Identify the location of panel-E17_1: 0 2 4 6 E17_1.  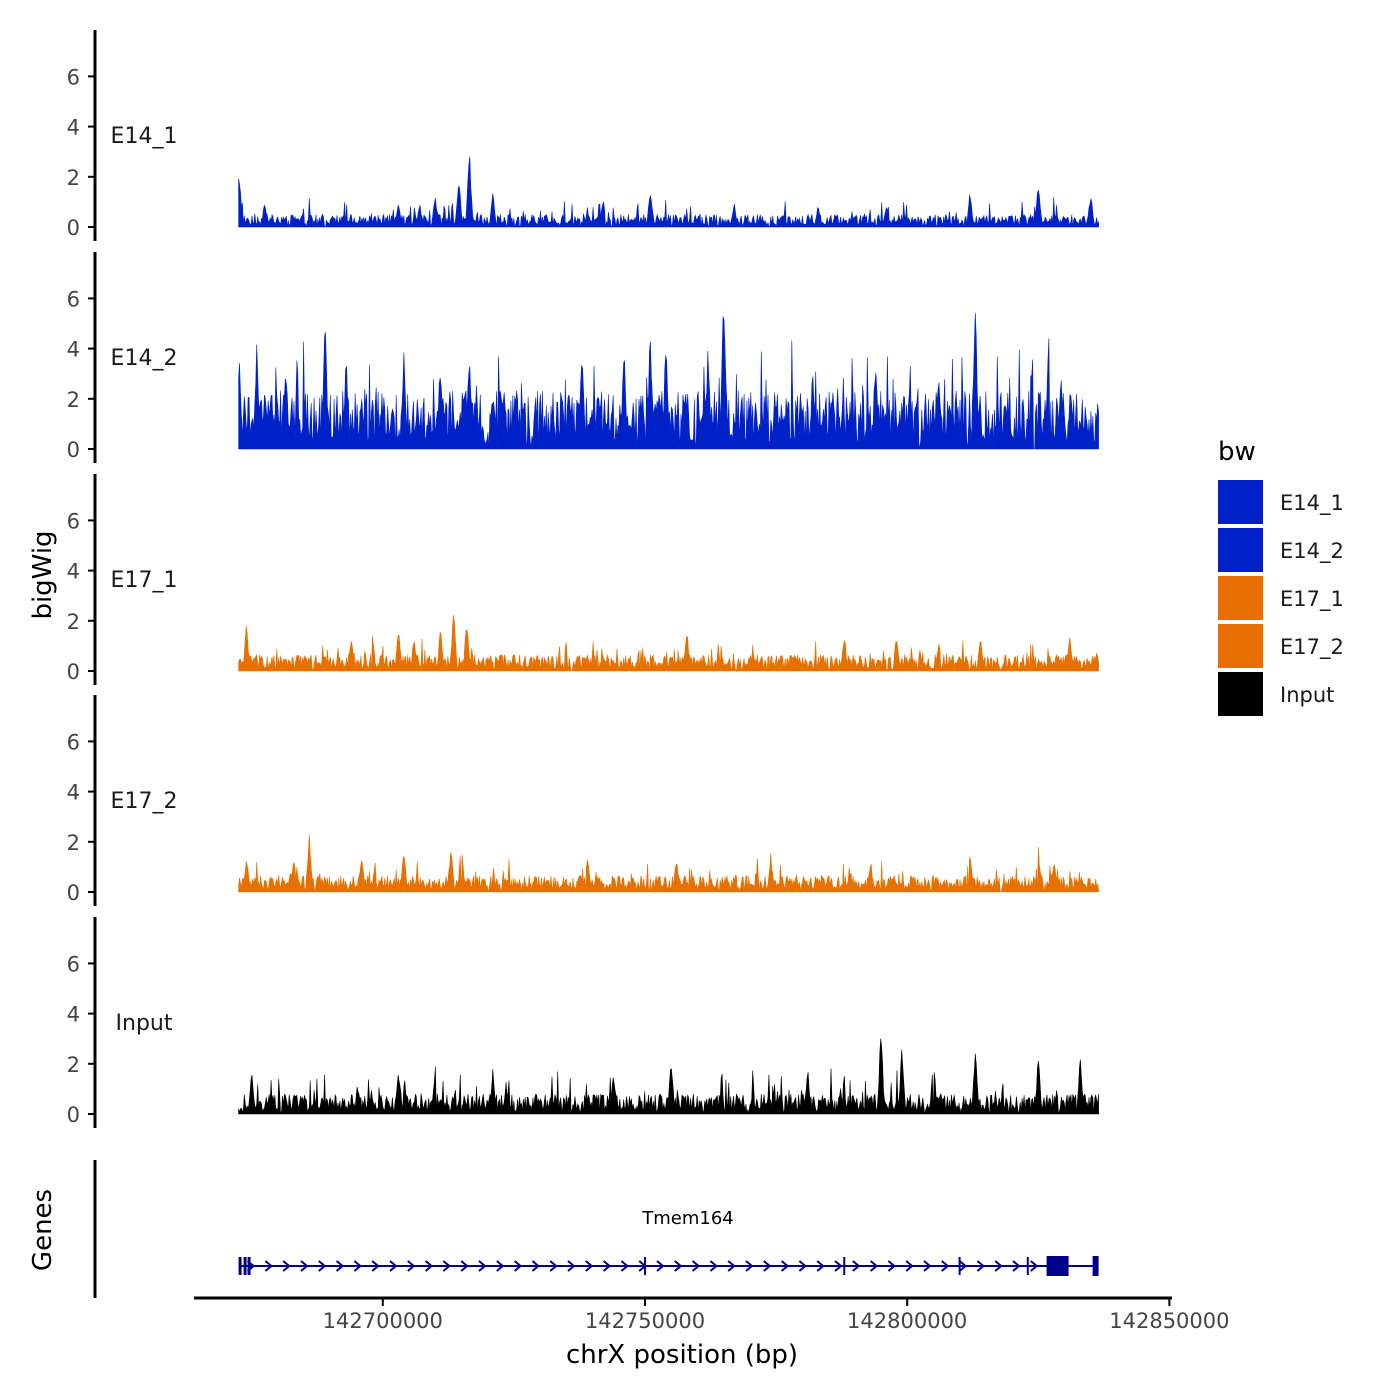
(583, 579).